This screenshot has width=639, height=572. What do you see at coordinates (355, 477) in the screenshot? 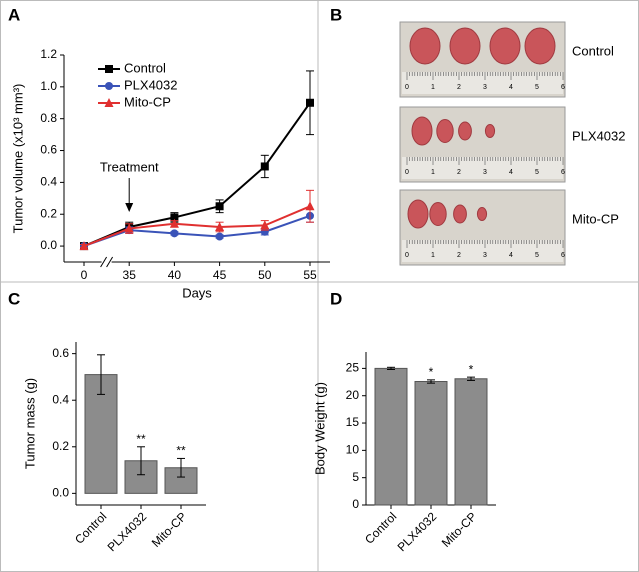
I see `y-tick-label: 5` at bounding box center [355, 477].